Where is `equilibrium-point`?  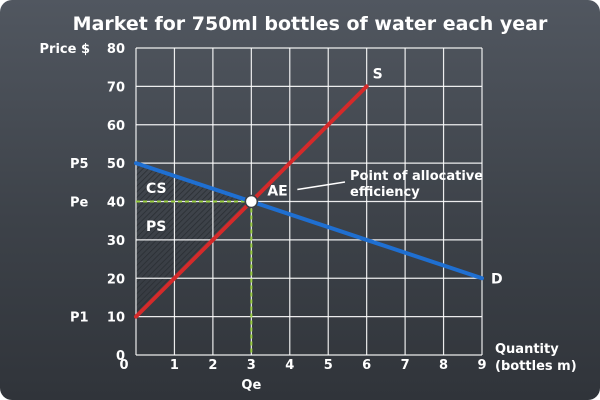 equilibrium-point is located at coordinates (251, 201).